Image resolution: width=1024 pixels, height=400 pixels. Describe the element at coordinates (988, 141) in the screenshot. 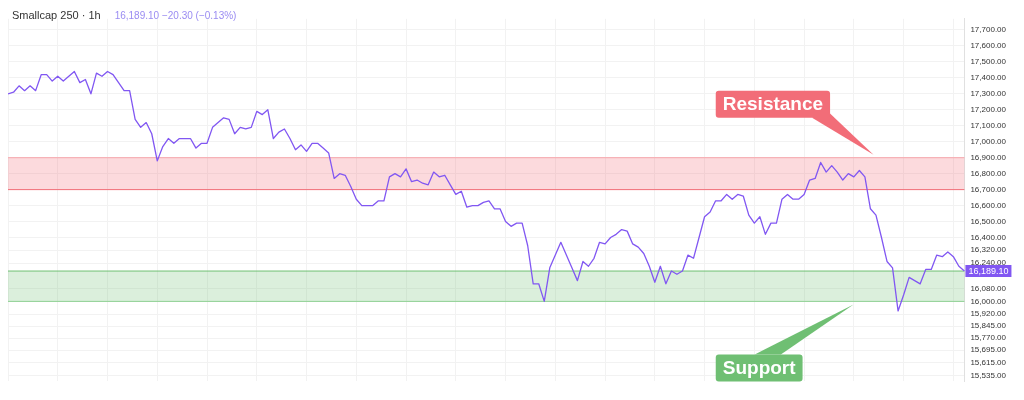

I see `y-tick-label: 17,000.00` at that location.